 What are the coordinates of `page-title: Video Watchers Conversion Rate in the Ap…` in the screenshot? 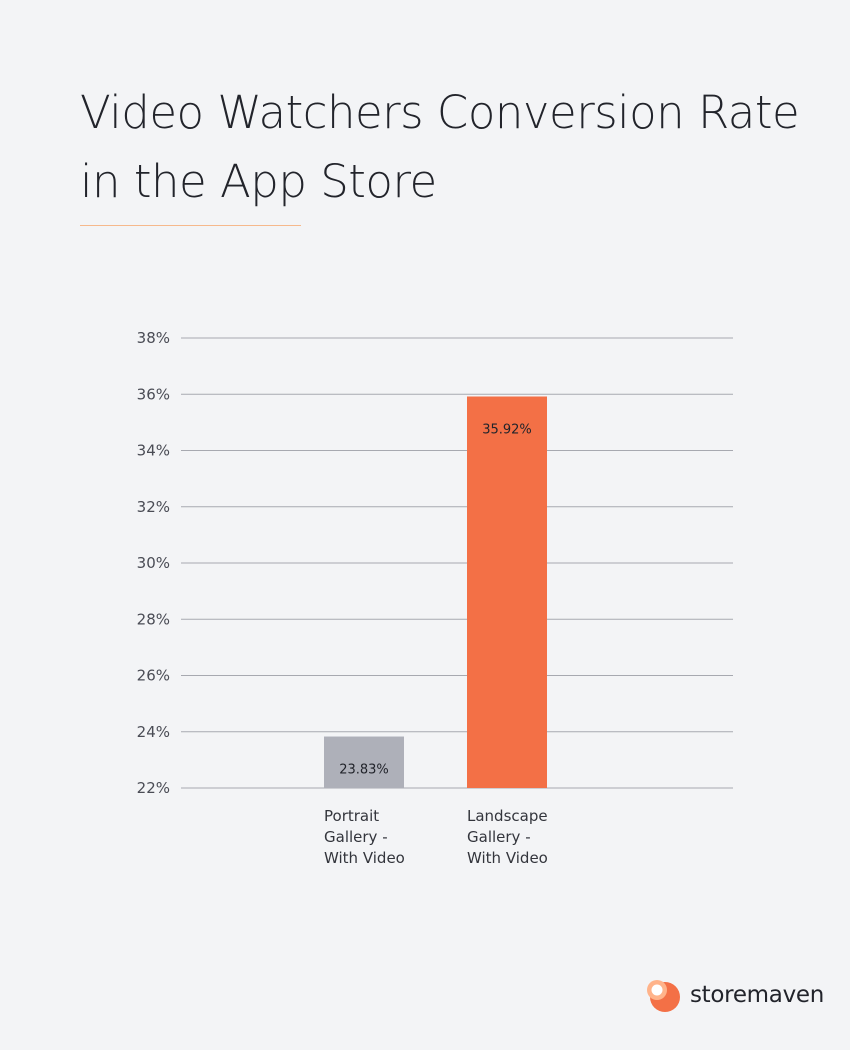 It's located at (440, 147).